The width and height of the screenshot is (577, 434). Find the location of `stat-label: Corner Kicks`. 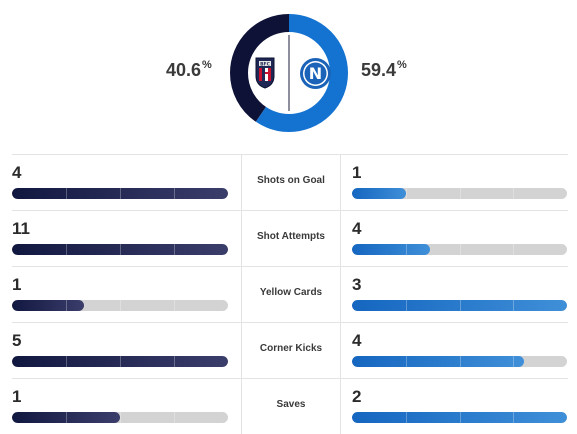

stat-label: Corner Kicks is located at coordinates (291, 348).